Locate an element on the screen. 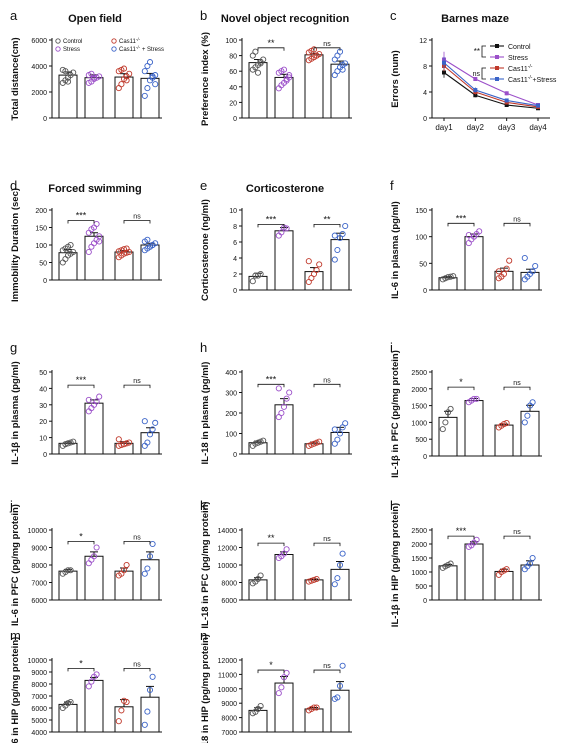  y-tick-label: 6 is located at coordinates (235, 243).